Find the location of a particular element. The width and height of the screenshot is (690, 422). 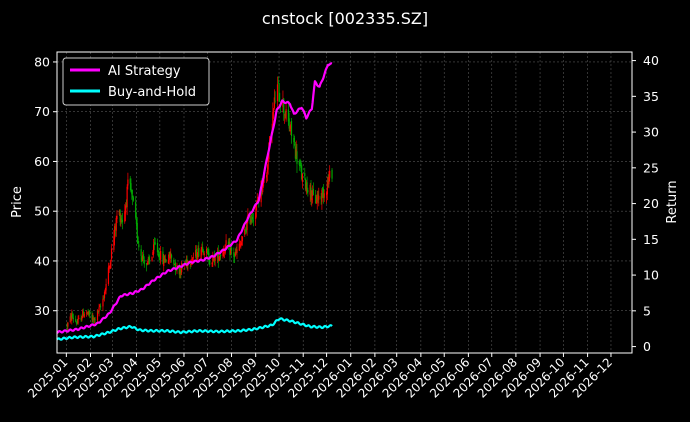

right-axis-label: Return is located at coordinates (672, 201).